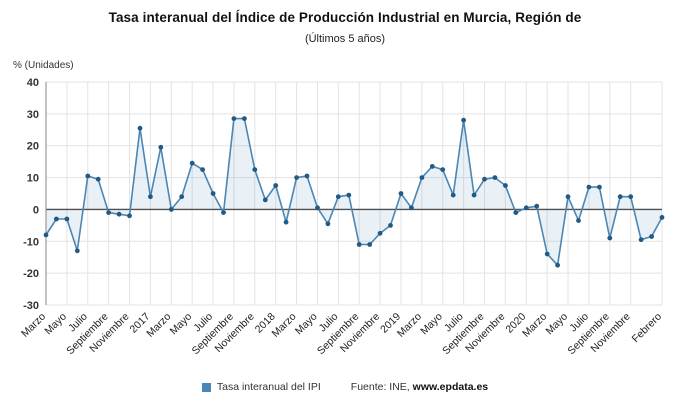 The height and width of the screenshot is (406, 690). Describe the element at coordinates (36, 210) in the screenshot. I see `y-tick-label: 0` at that location.